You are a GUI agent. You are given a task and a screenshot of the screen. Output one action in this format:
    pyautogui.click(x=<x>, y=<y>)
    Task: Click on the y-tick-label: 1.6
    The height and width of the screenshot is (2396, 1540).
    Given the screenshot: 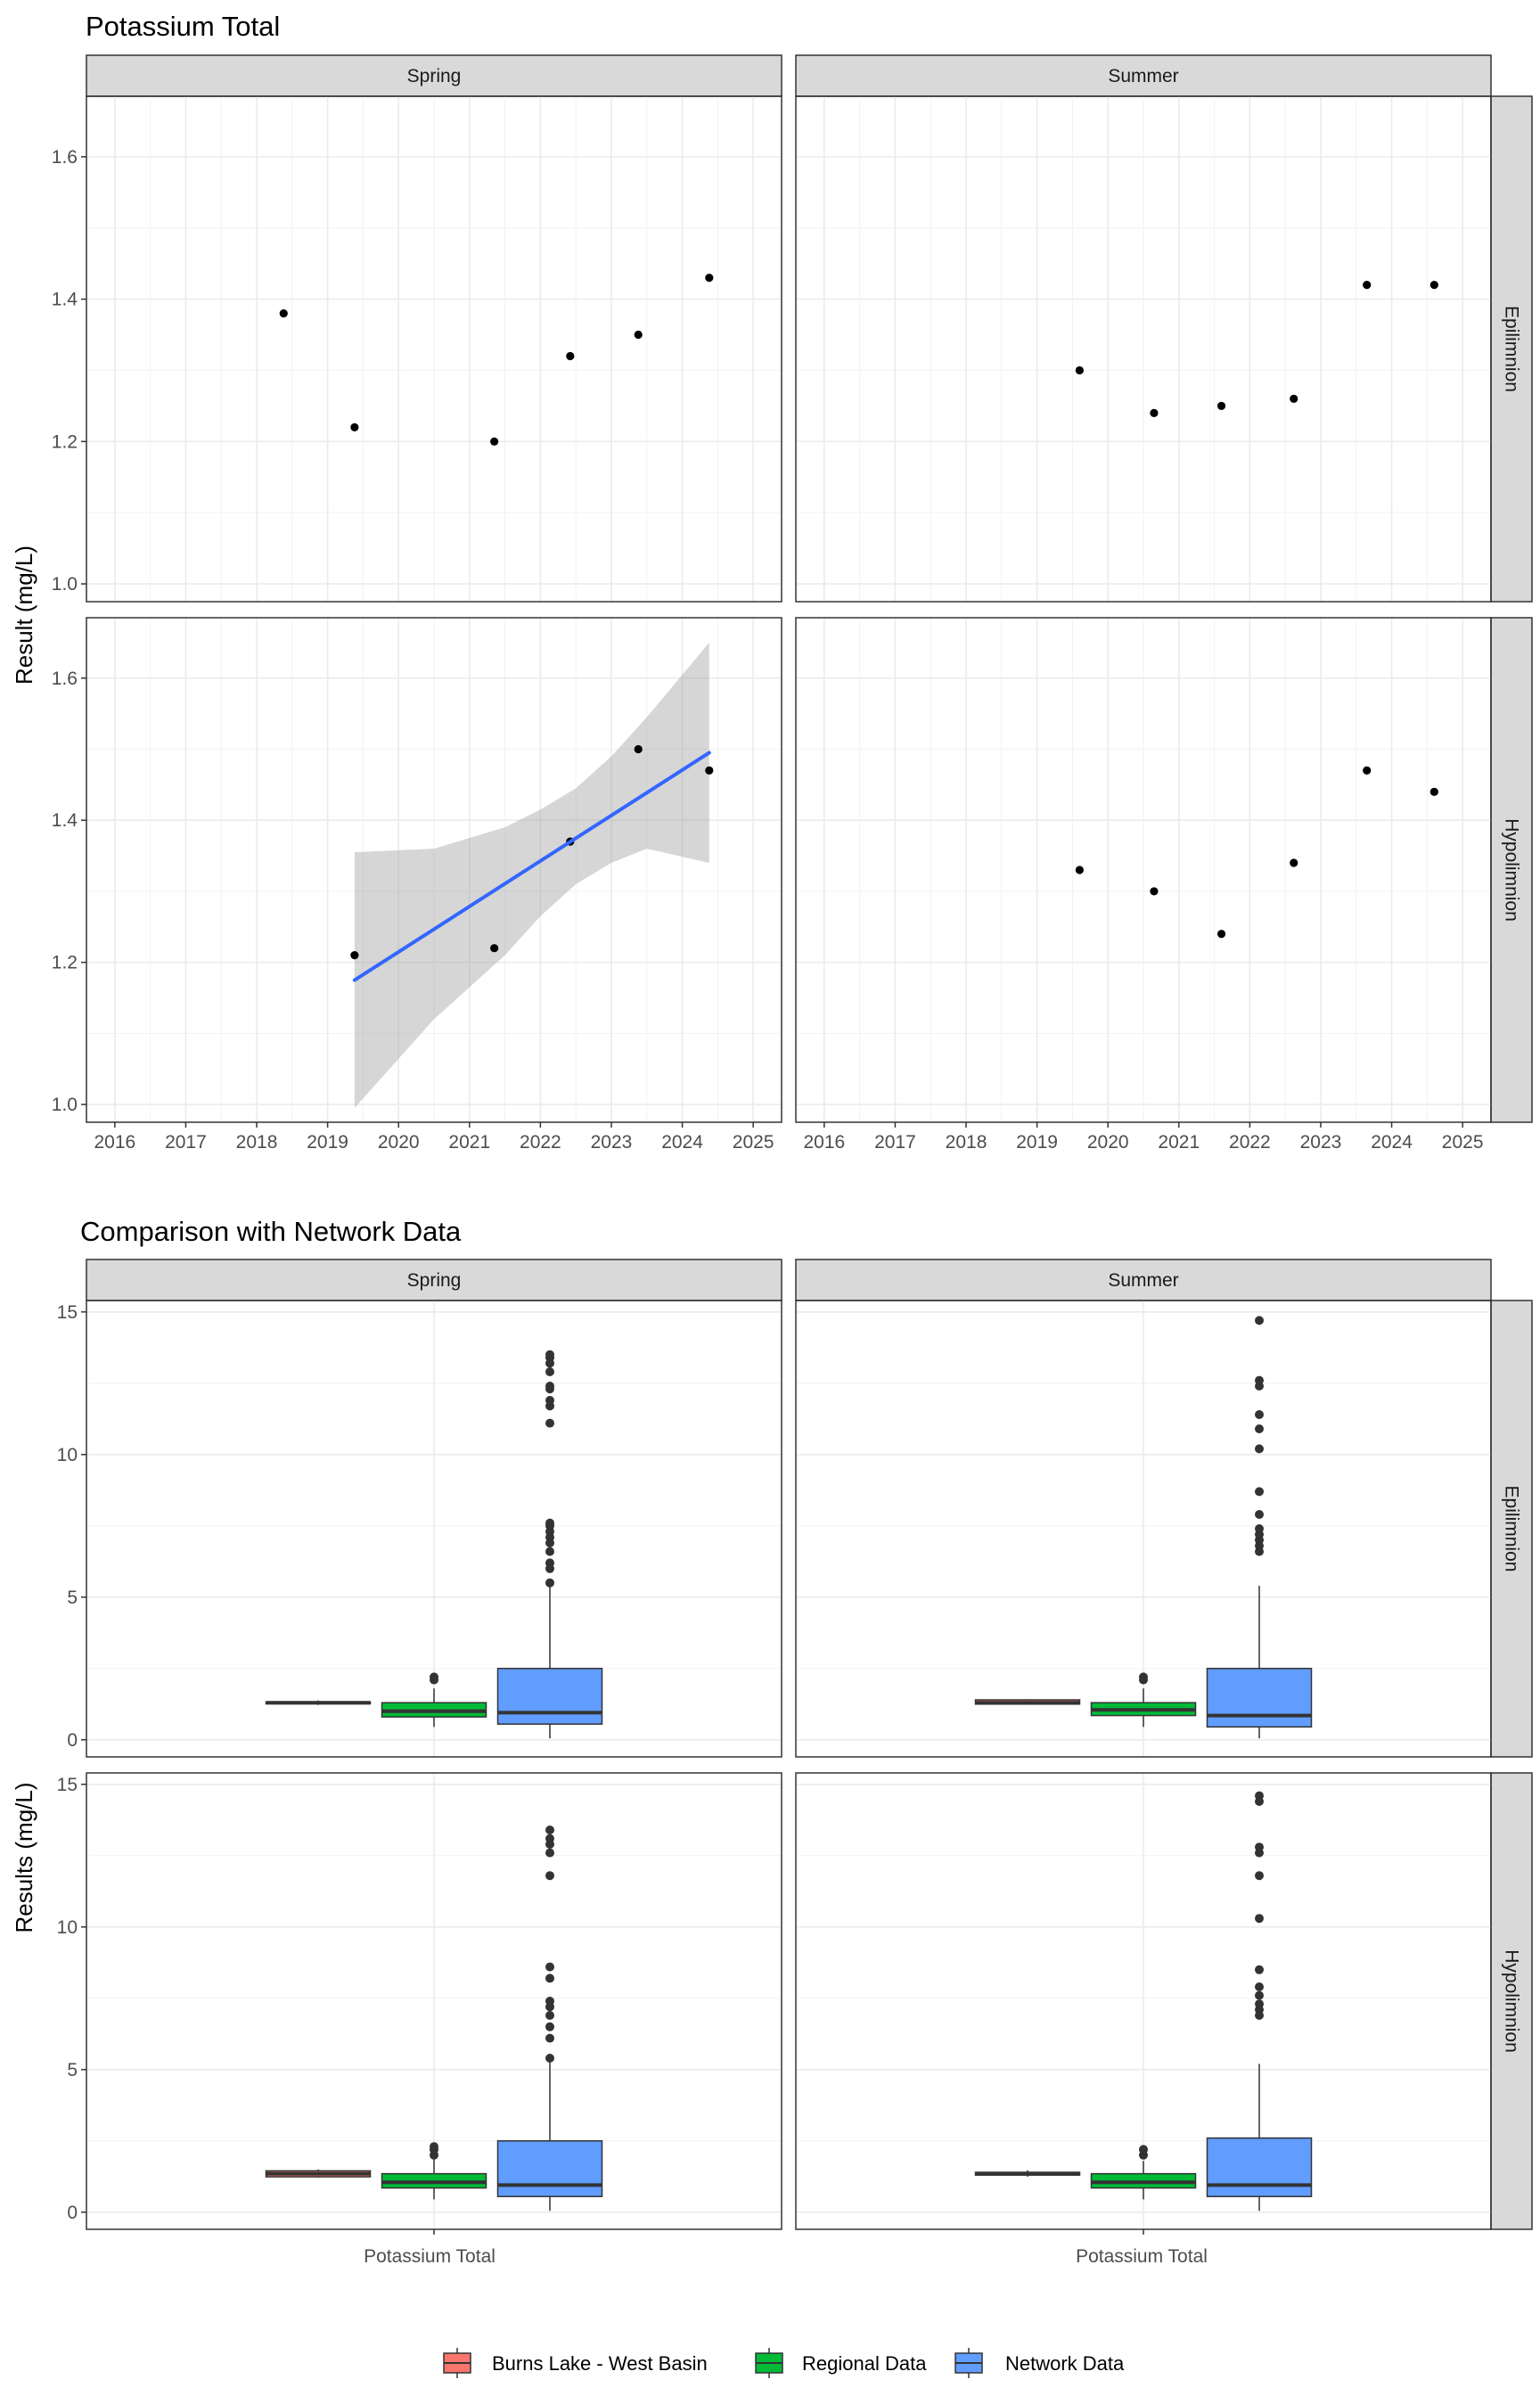 What is the action you would take?
    pyautogui.click(x=65, y=157)
    